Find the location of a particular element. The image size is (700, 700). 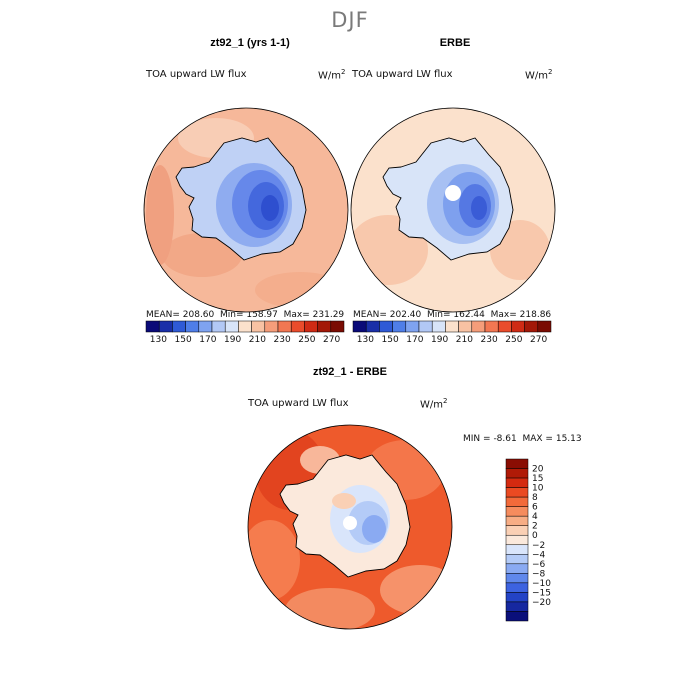

panel1-colorbar-tick-label: 170 is located at coordinates (207, 340).